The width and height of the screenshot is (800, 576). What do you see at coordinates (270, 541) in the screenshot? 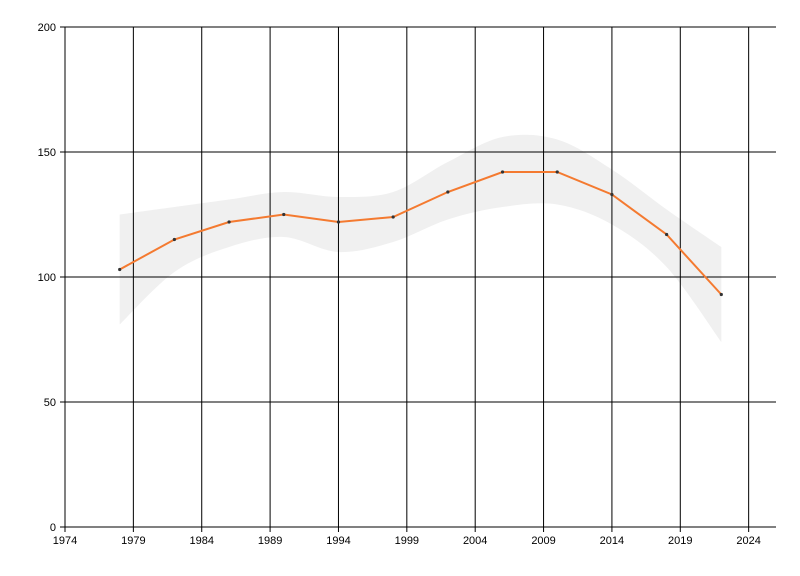
I see `x-tick-label: 1989` at bounding box center [270, 541].